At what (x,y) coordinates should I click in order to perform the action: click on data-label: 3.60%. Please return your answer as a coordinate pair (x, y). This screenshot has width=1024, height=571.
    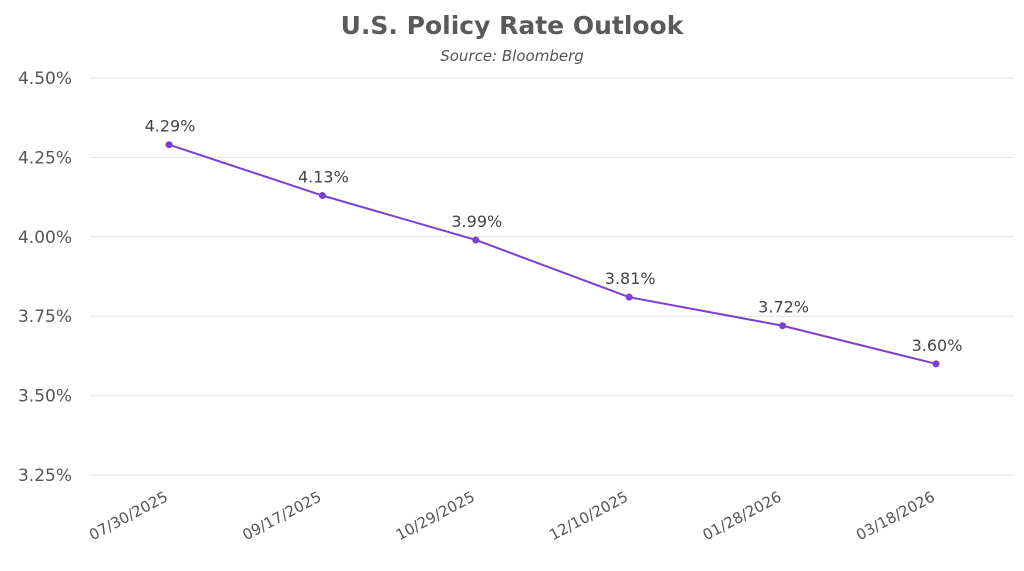
    Looking at the image, I should click on (937, 345).